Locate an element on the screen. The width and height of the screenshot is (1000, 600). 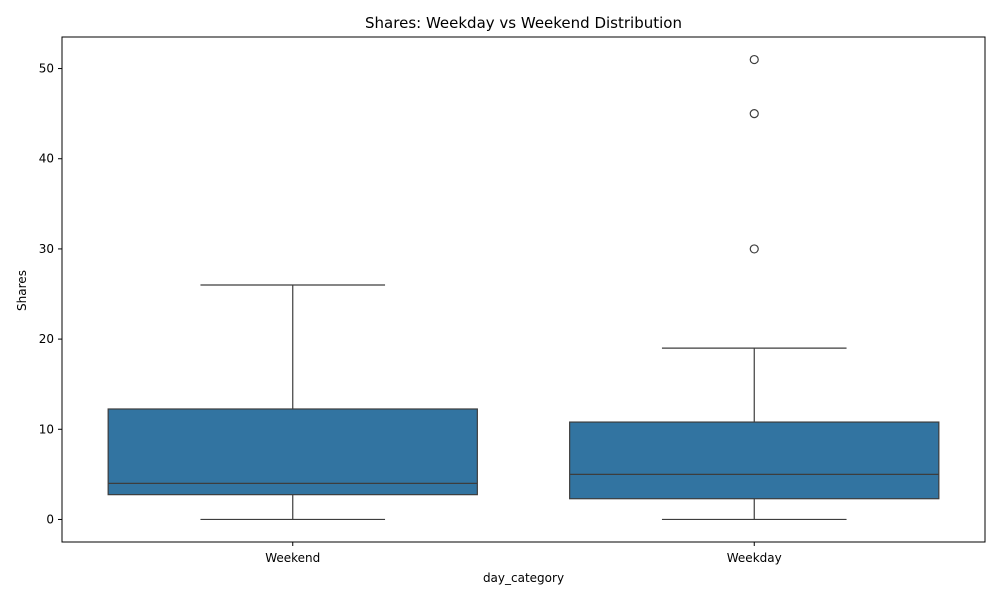
y-tick-label: 30 is located at coordinates (46, 249).